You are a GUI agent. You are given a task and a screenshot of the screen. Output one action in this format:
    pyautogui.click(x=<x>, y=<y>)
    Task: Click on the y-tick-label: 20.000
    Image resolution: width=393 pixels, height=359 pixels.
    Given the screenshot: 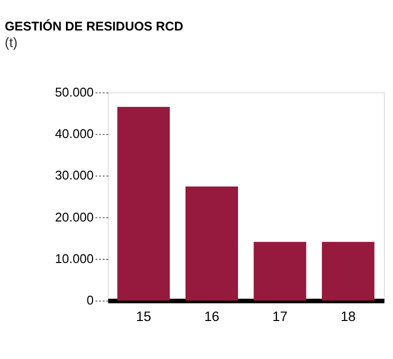 What is the action you would take?
    pyautogui.click(x=74, y=217)
    